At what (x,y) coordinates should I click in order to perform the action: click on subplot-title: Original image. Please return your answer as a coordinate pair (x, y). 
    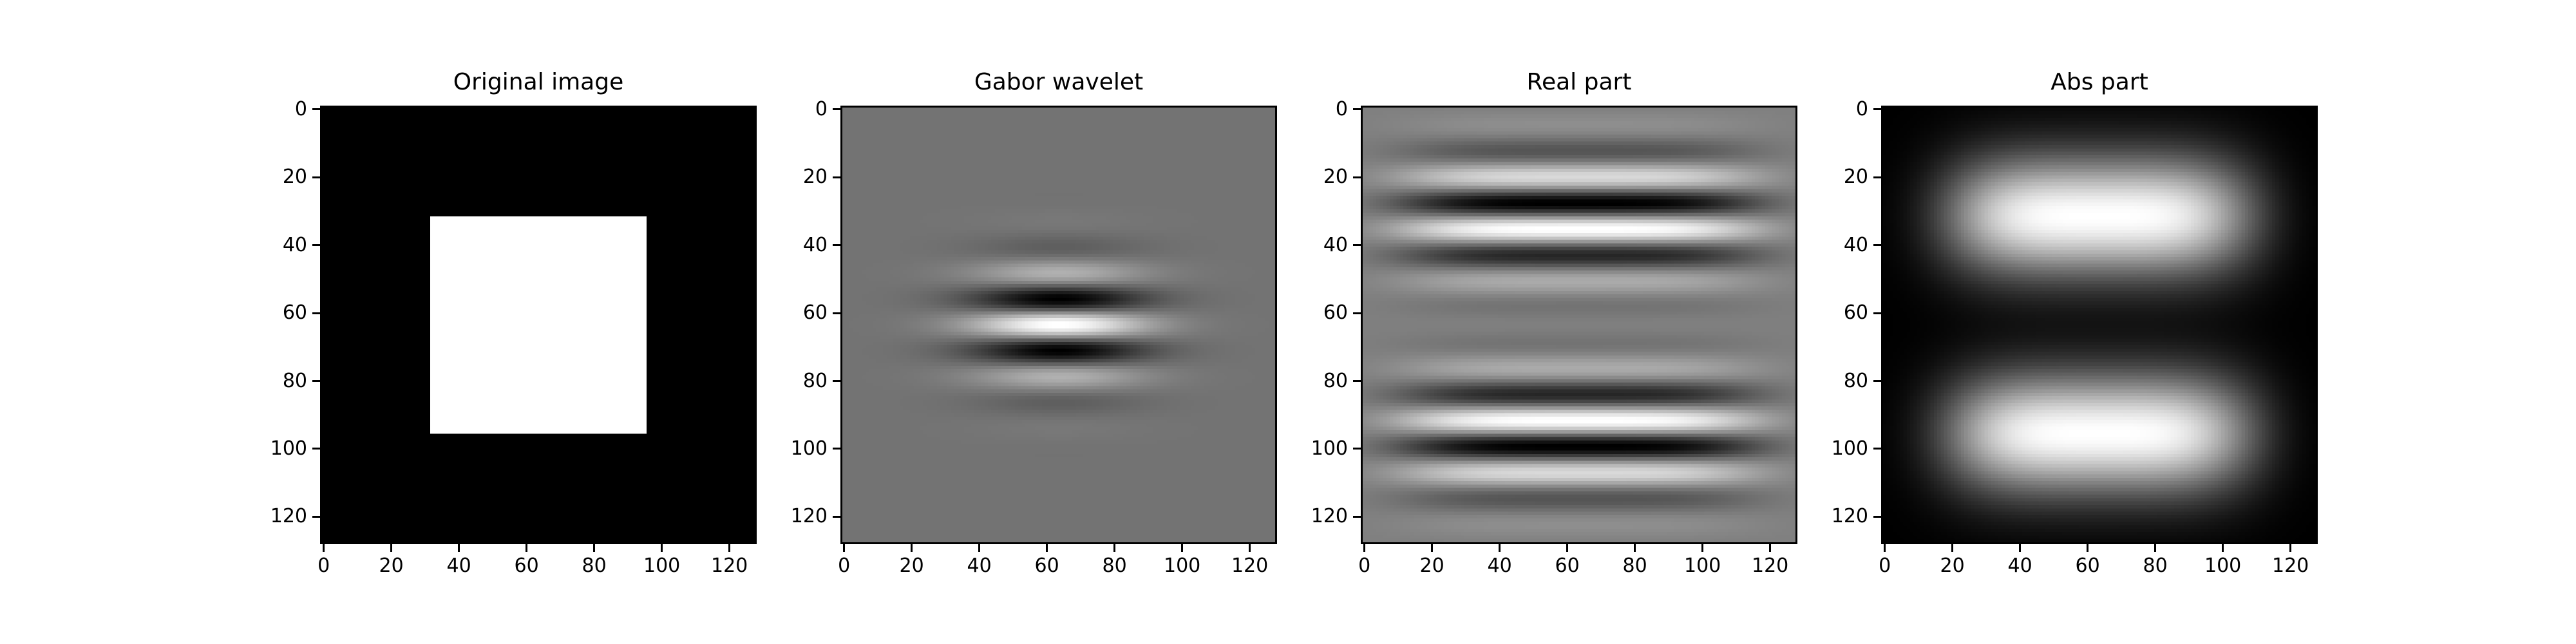
    Looking at the image, I should click on (538, 82).